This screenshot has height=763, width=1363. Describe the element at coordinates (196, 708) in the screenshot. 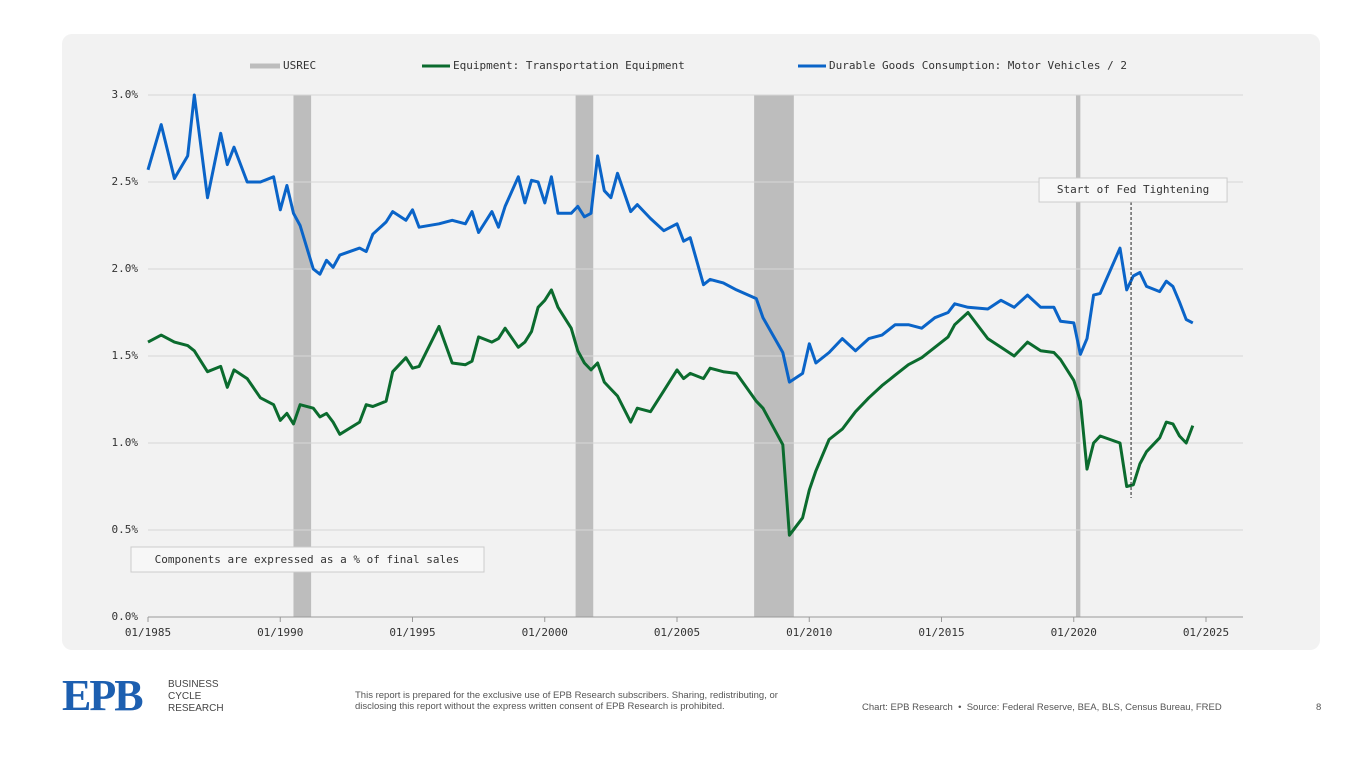

I see `brand-line: RESEARCH` at that location.